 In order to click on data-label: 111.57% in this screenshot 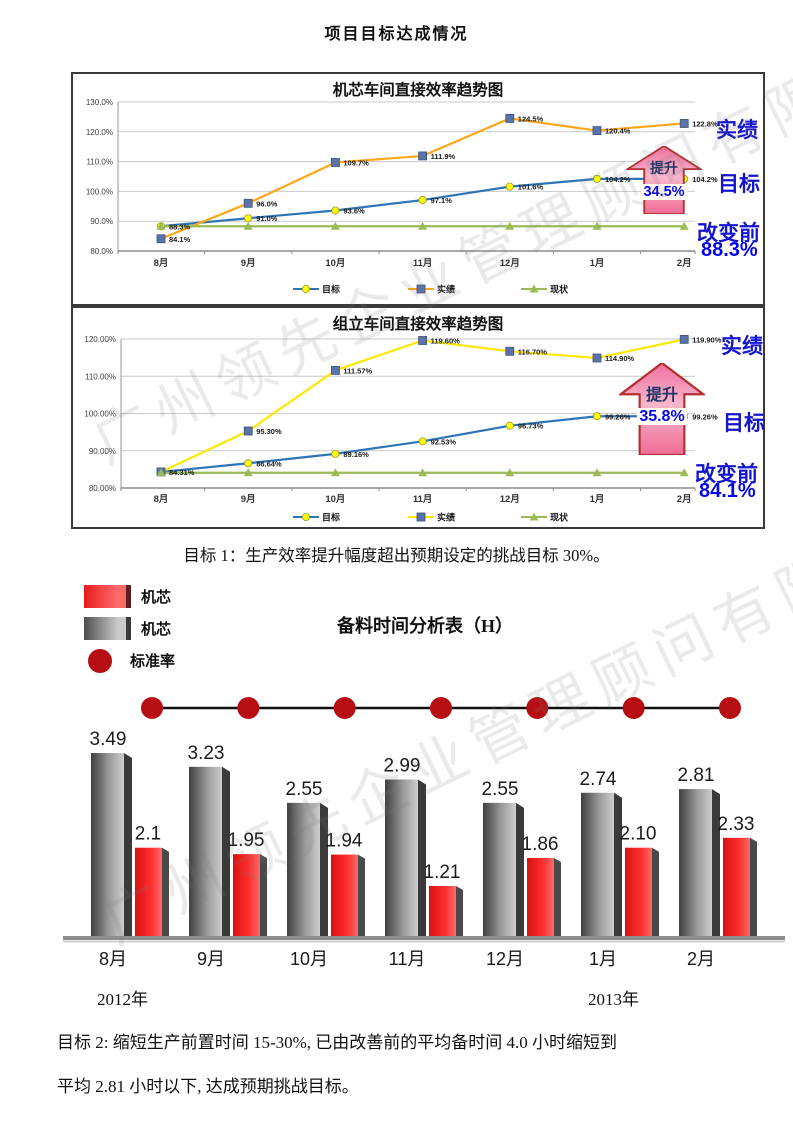, I will do `click(357, 370)`.